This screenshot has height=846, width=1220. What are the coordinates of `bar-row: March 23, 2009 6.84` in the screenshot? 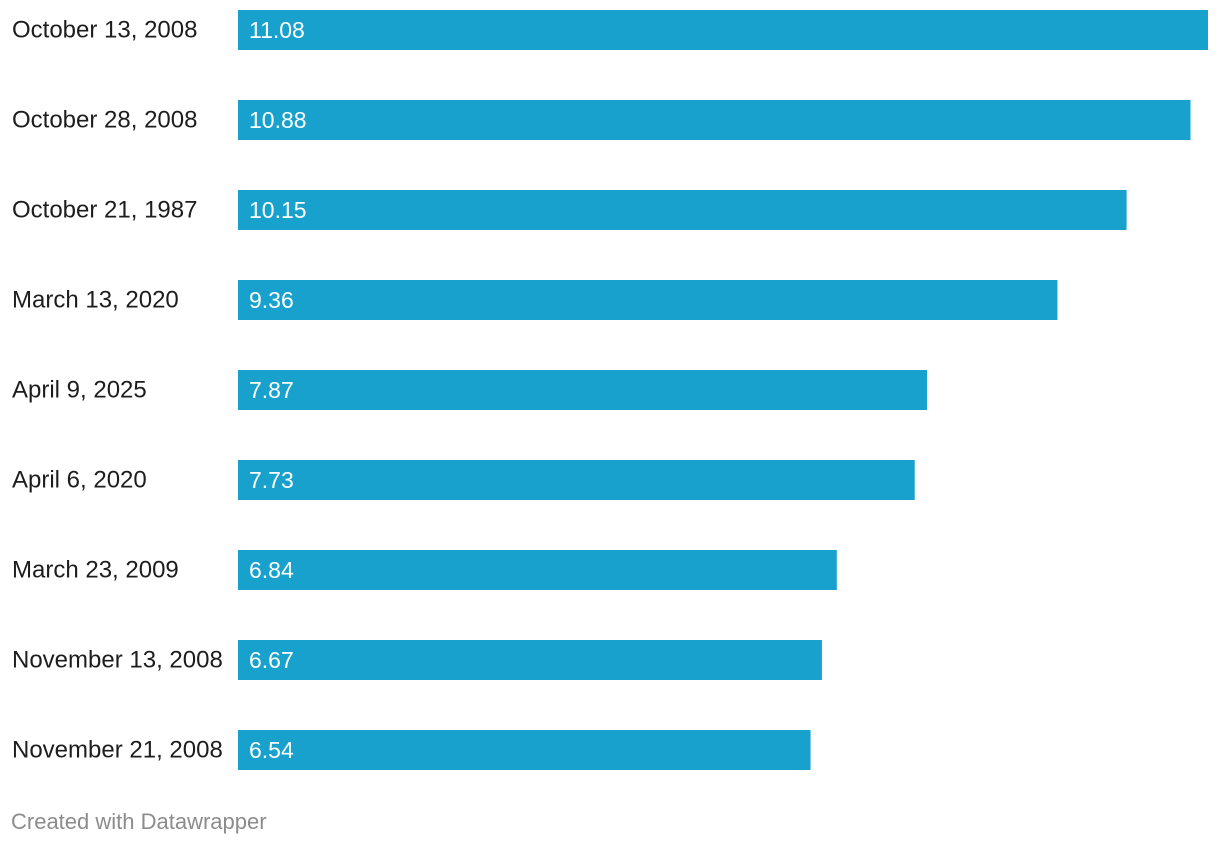 It's located at (424, 570).